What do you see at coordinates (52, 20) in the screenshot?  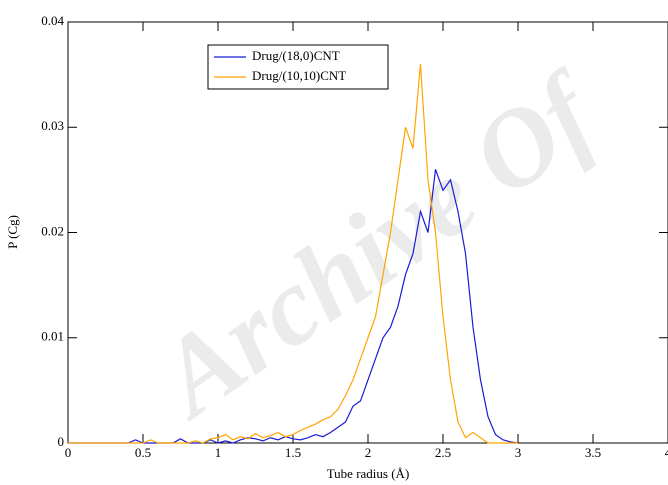 I see `y-tick-label: 0.04` at bounding box center [52, 20].